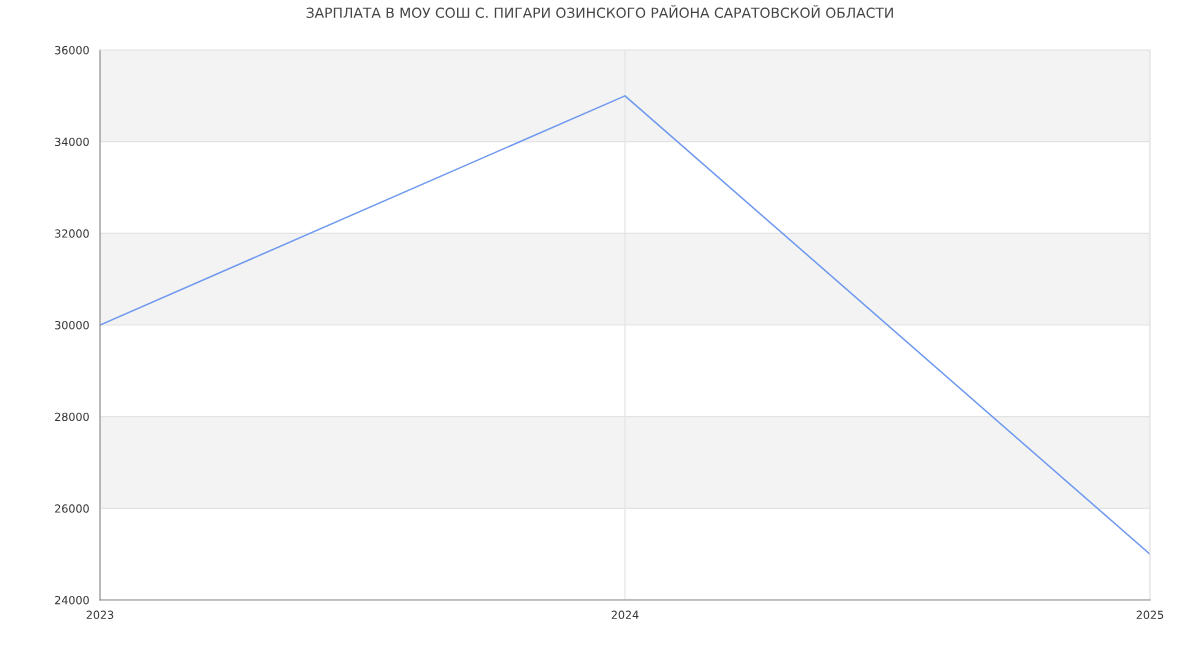 This screenshot has height=650, width=1200. Describe the element at coordinates (72, 142) in the screenshot. I see `y-tick-label: 34000` at that location.